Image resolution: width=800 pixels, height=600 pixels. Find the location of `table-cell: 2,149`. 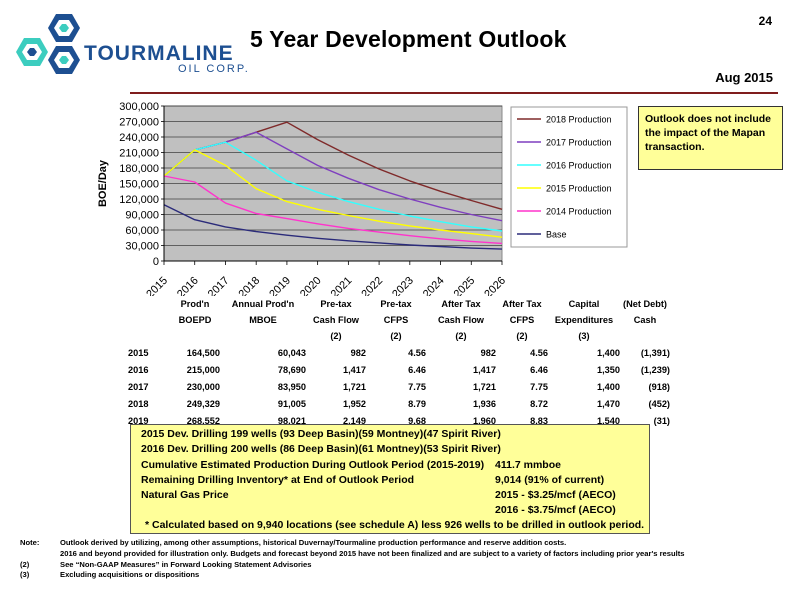

table-cell: 2,149 is located at coordinates (354, 420).